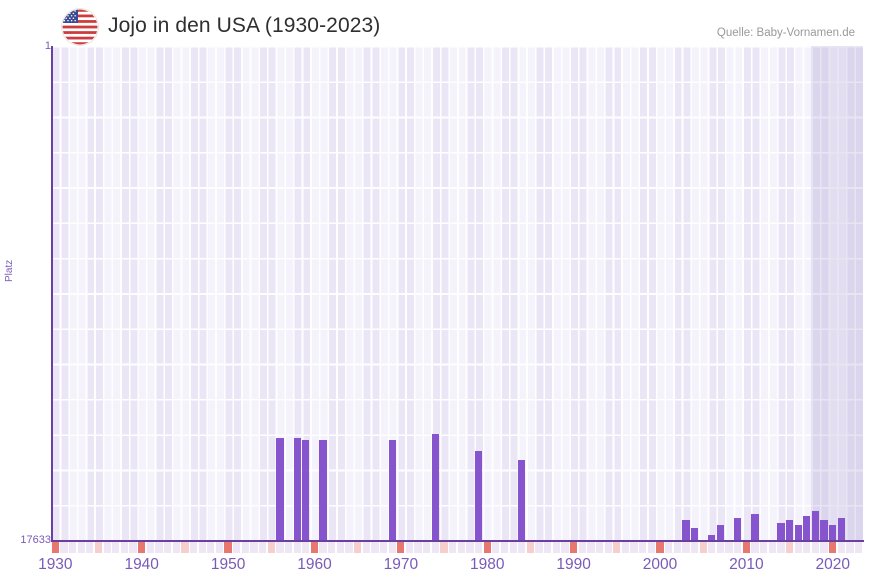  What do you see at coordinates (141, 564) in the screenshot?
I see `x-tick-label: 1940` at bounding box center [141, 564].